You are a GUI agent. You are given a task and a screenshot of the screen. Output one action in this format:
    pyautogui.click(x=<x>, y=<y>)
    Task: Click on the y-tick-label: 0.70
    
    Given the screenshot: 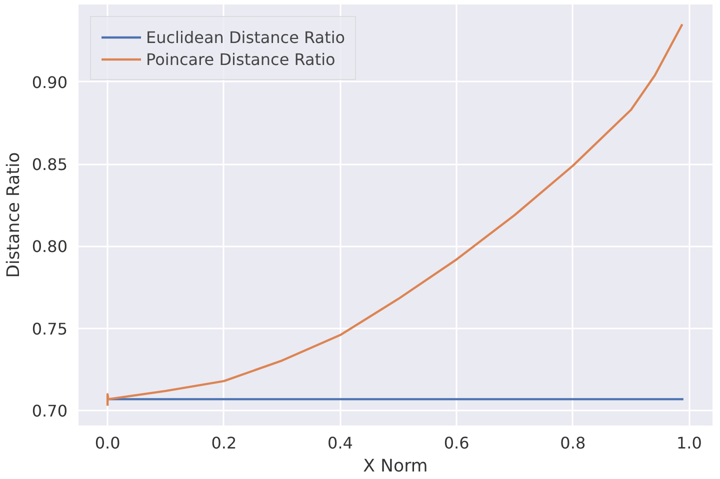 What is the action you would take?
    pyautogui.click(x=50, y=411)
    